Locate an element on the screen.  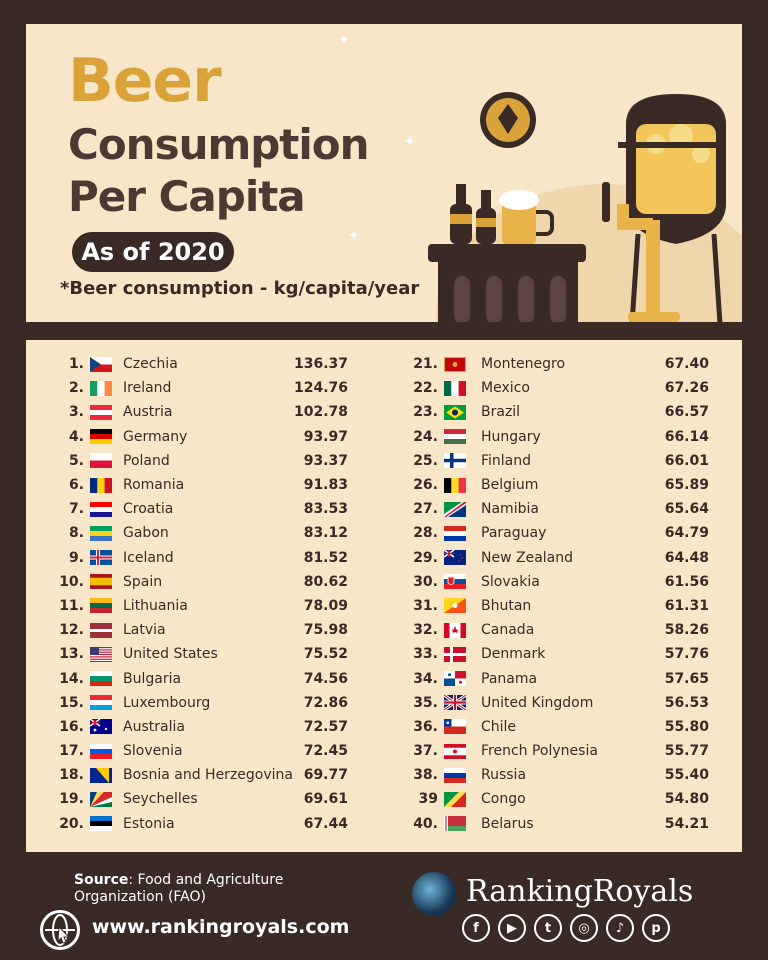
country-name: Lithuania is located at coordinates (155, 605).